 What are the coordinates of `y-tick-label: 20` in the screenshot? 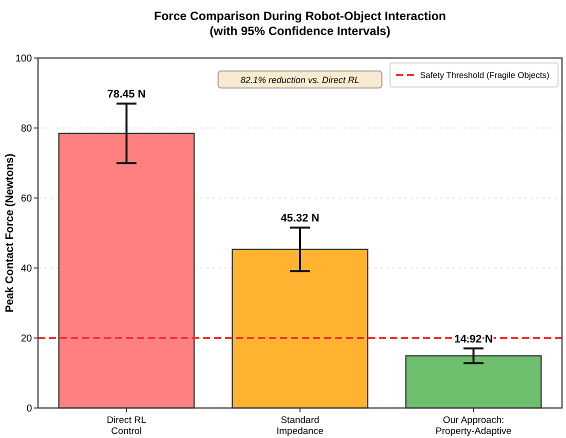 It's located at (26, 339).